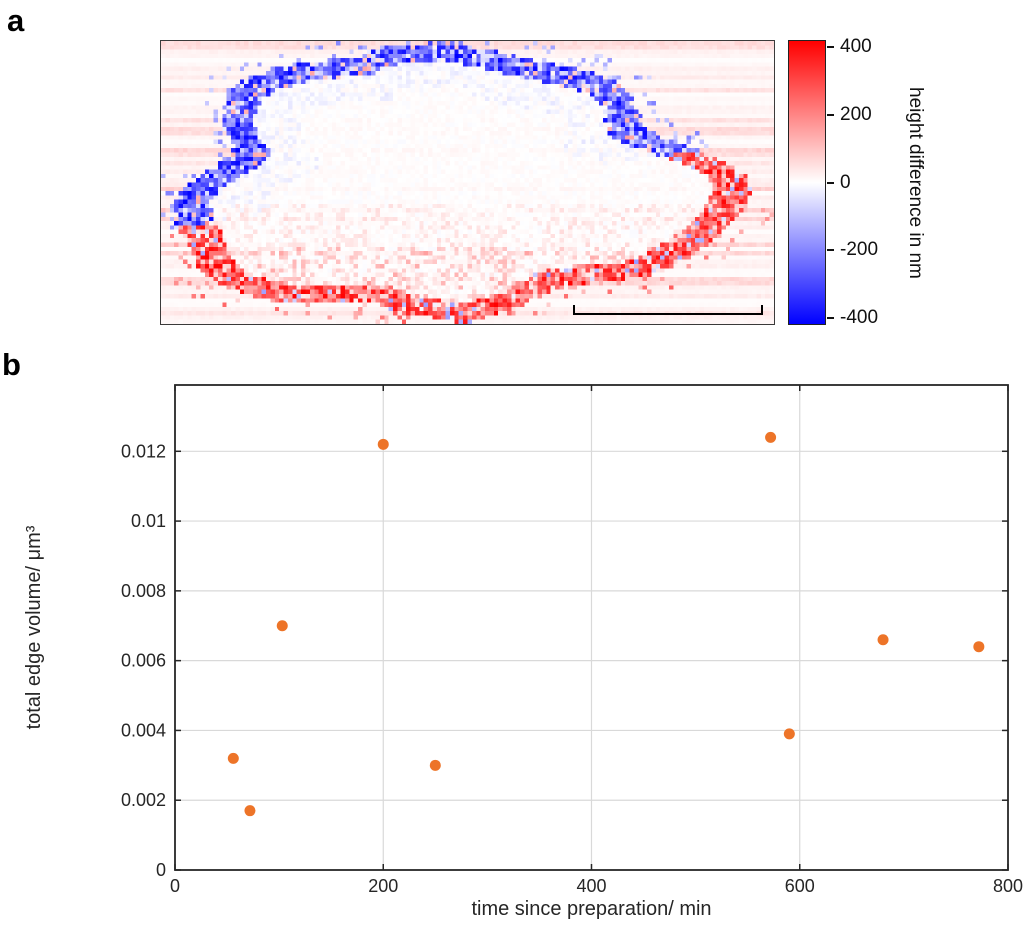 This screenshot has height=933, width=1024. I want to click on y-axis-label: total edge volume/ μm³, so click(34, 627).